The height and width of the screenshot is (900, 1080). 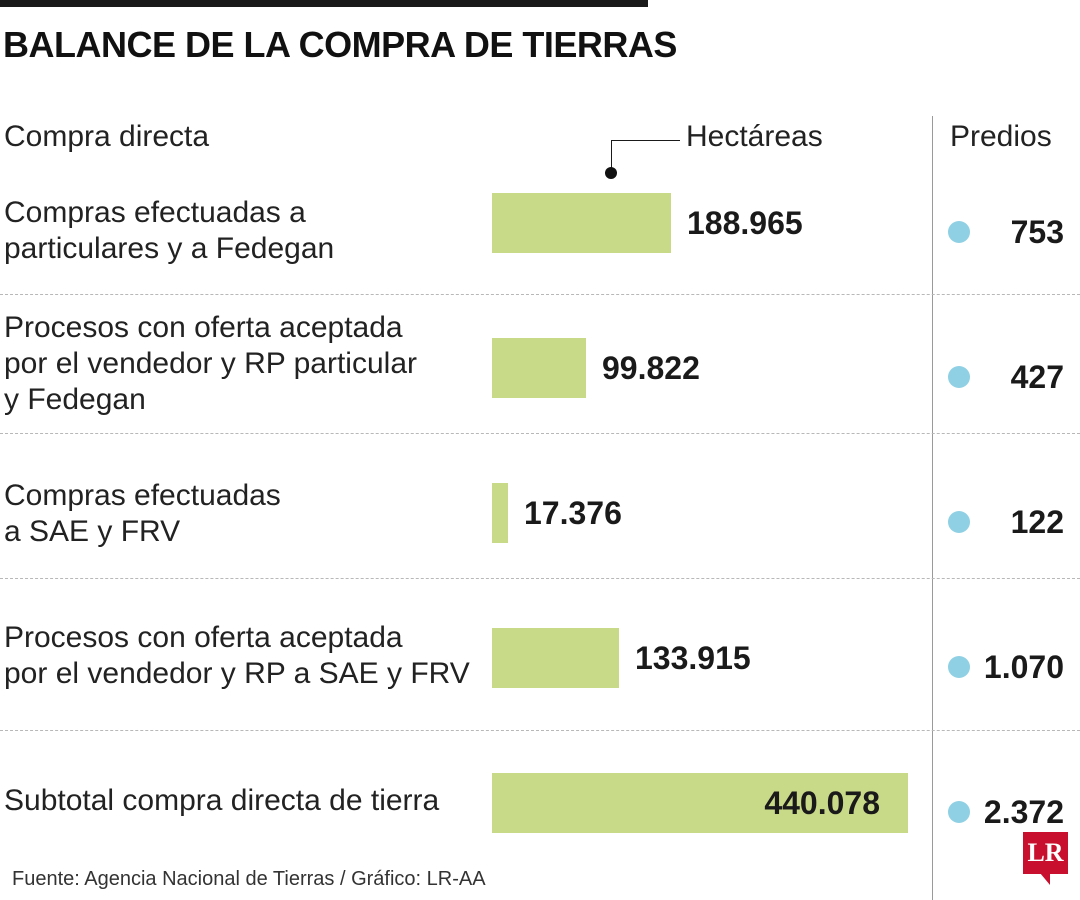 I want to click on predios-value: 122, so click(x=1037, y=522).